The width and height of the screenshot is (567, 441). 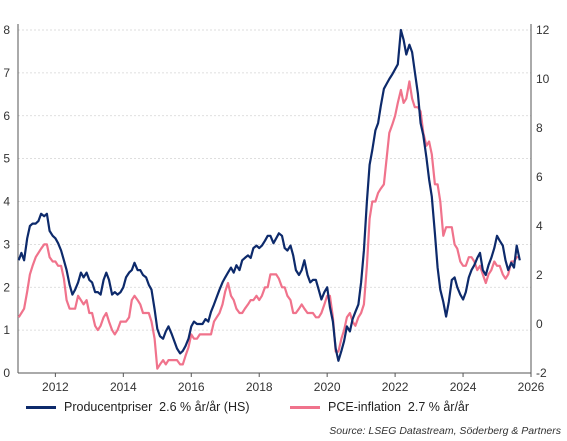 I want to click on left-axis-ticks: 0 1 2 3 4 5 6 7 8, so click(x=6, y=201).